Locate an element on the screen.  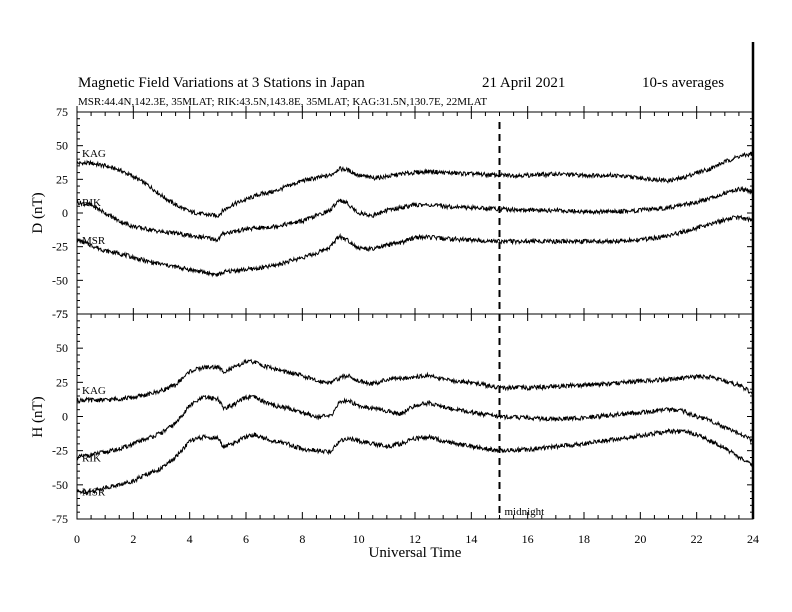
d-axis-title: D (nT) is located at coordinates (38, 212).